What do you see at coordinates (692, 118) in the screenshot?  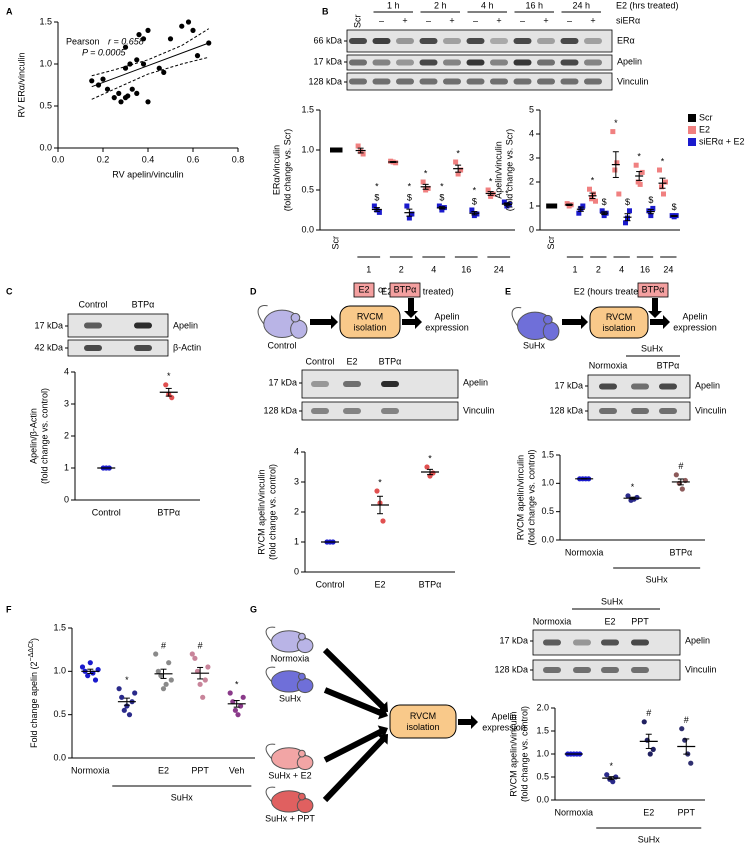 I see `legend-swatch` at bounding box center [692, 118].